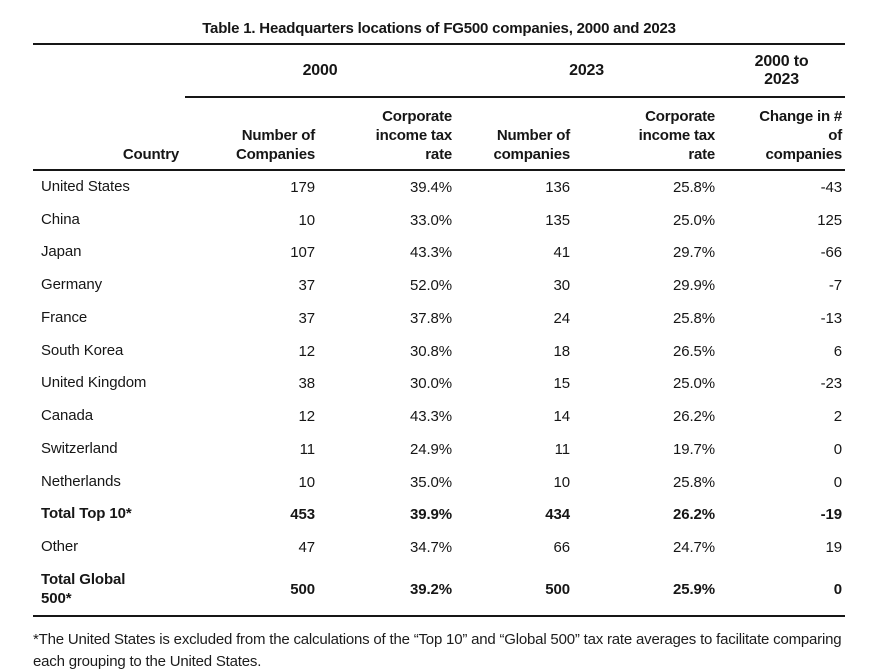 This screenshot has width=887, height=672. I want to click on table-row: Other 47 34.7% 66 24.7% 19, so click(439, 547).